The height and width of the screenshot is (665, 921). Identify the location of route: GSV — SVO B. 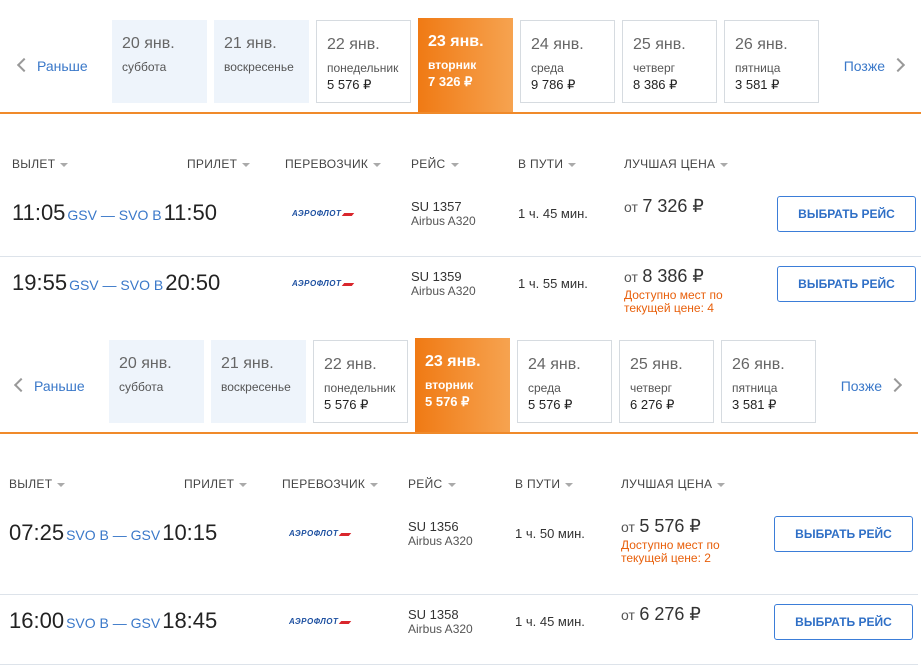
(116, 285).